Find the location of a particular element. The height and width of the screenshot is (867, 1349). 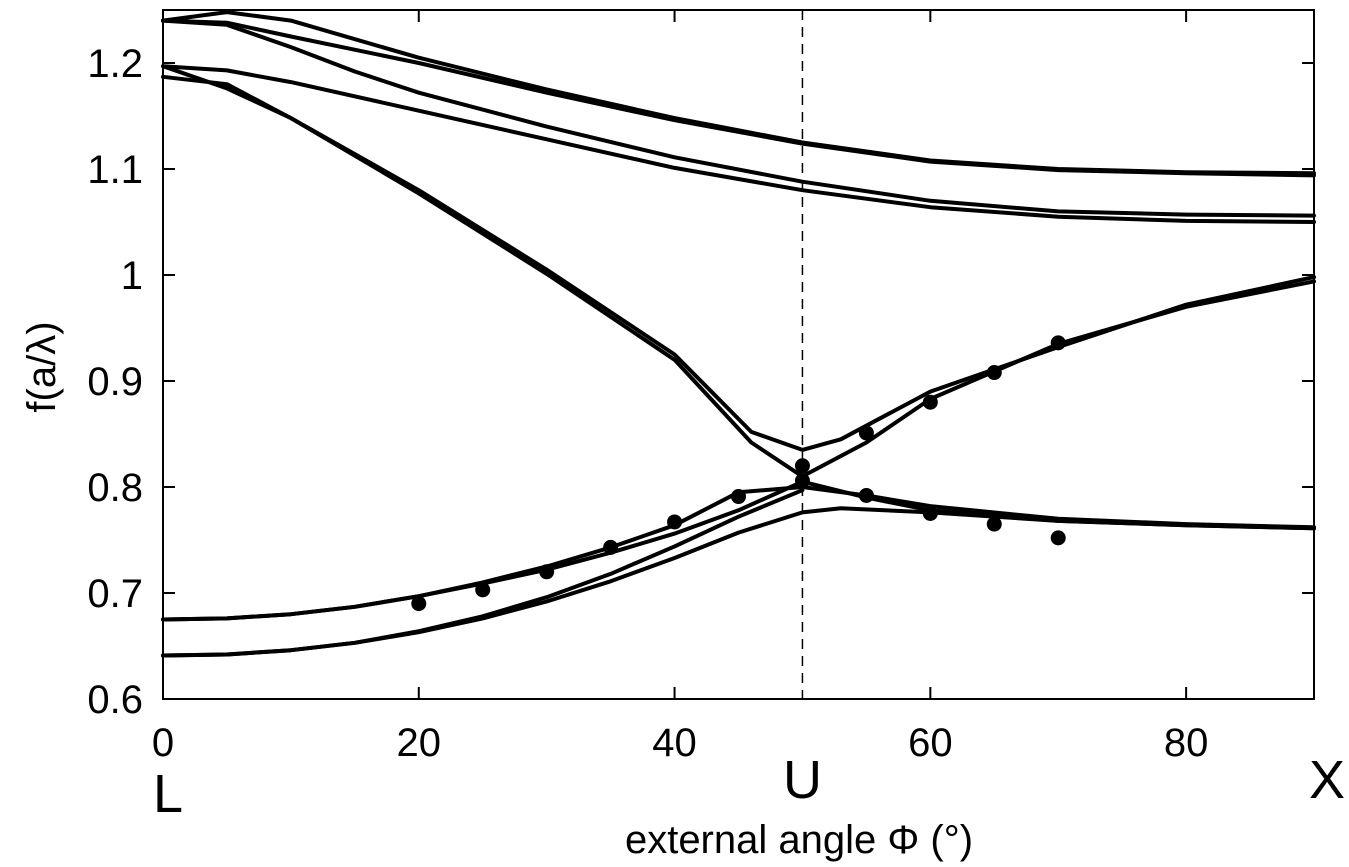

y-tick-label: 0.8 is located at coordinates (115, 488).